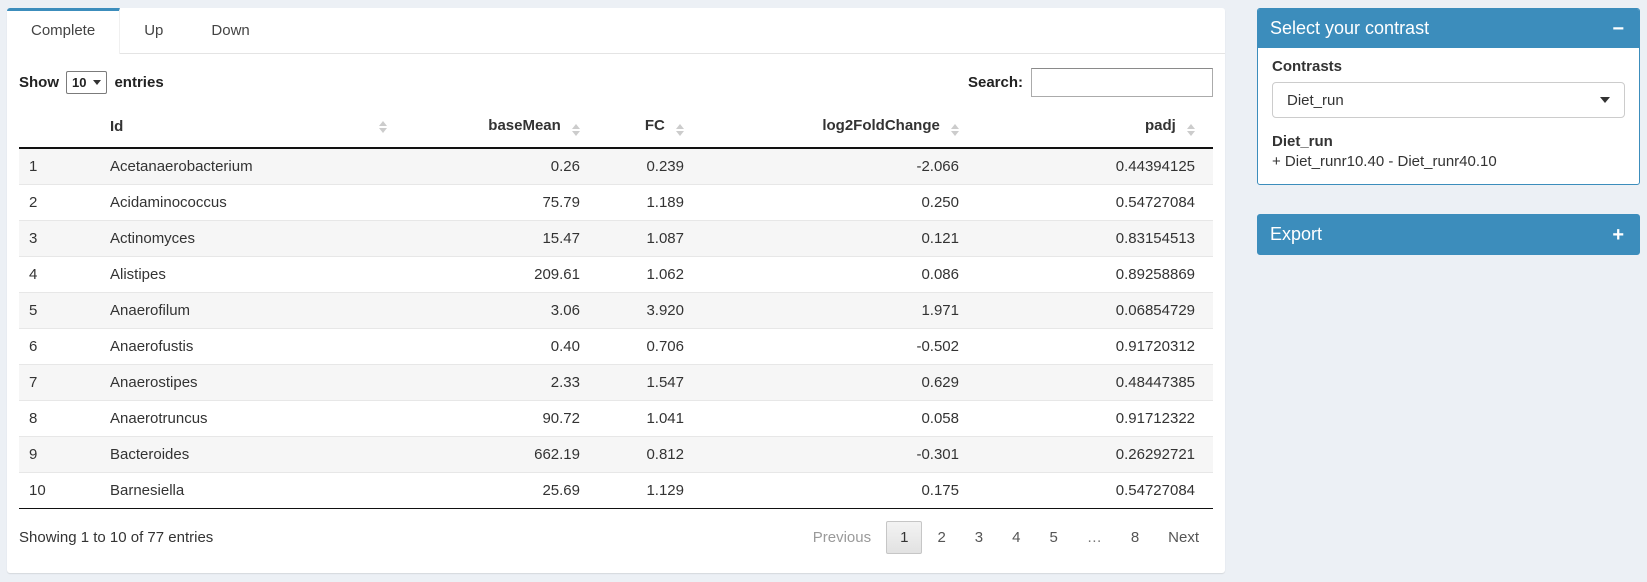 The height and width of the screenshot is (582, 1647). What do you see at coordinates (1155, 310) in the screenshot?
I see `cell-padj: 0.06854729` at bounding box center [1155, 310].